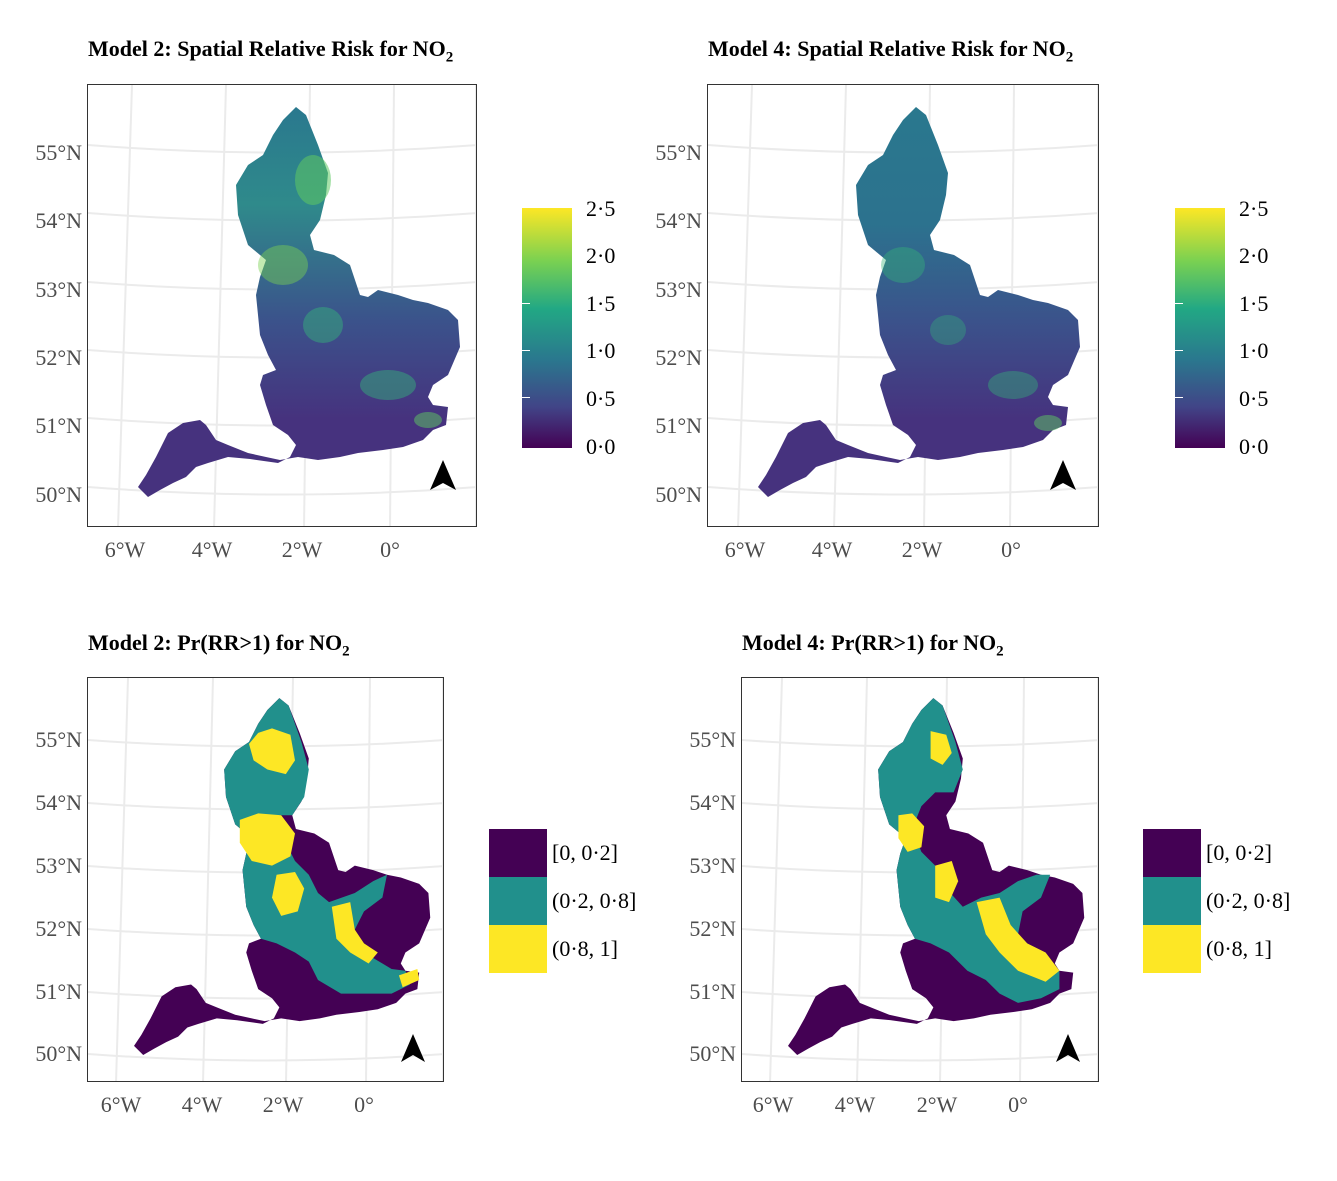 The width and height of the screenshot is (1337, 1181). Describe the element at coordinates (121, 1104) in the screenshot. I see `panel-3-xtick-6w: 6°W` at that location.